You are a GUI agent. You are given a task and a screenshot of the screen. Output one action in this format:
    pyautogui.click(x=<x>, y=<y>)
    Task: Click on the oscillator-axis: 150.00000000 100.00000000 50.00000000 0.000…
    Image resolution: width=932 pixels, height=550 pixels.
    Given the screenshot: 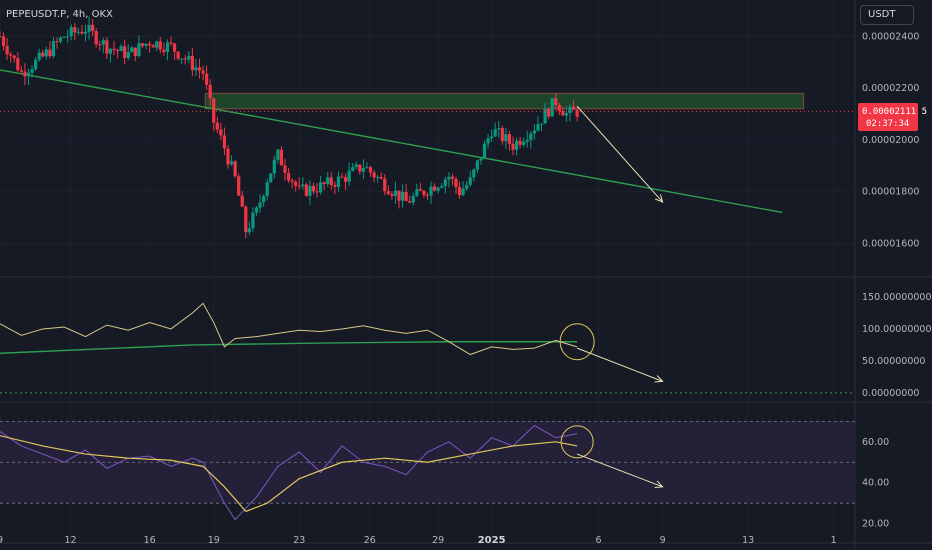 What is the action you would take?
    pyautogui.click(x=897, y=345)
    